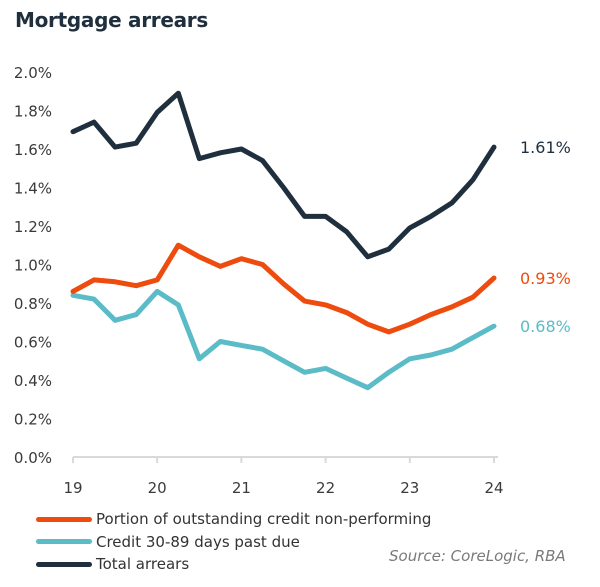 The width and height of the screenshot is (600, 587). What do you see at coordinates (545, 278) in the screenshot?
I see `end-label-0: 0.93%` at bounding box center [545, 278].